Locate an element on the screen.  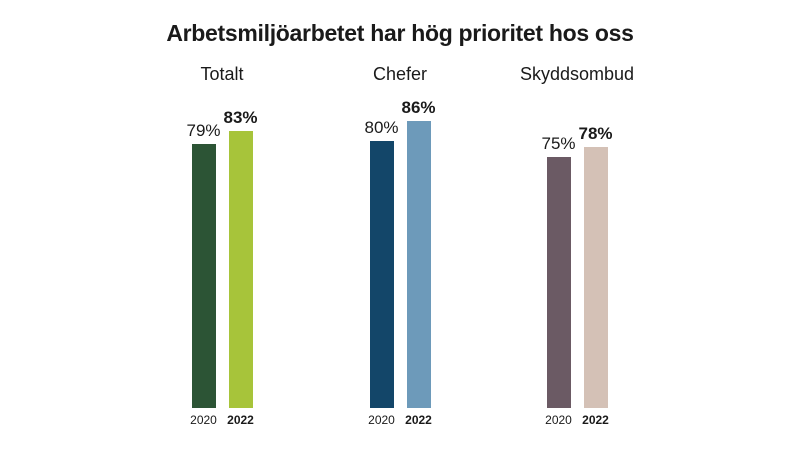
bar-cell-chefer-2020: 80% 2020 is located at coordinates (381, 272).